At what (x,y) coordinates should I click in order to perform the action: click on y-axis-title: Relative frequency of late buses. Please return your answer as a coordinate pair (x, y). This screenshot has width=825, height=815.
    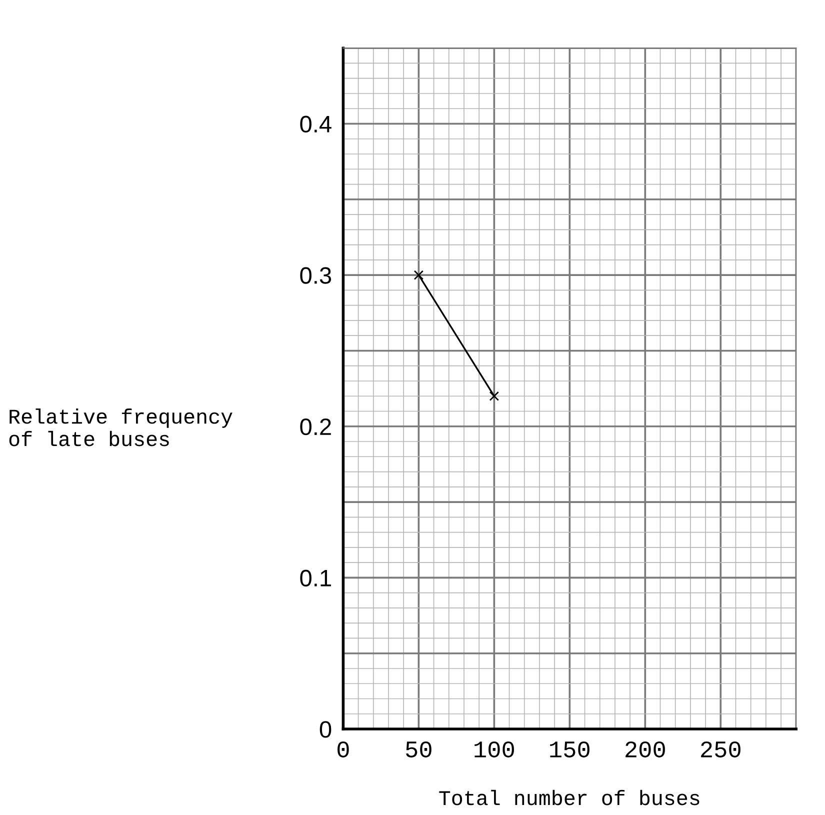
    Looking at the image, I should click on (120, 427).